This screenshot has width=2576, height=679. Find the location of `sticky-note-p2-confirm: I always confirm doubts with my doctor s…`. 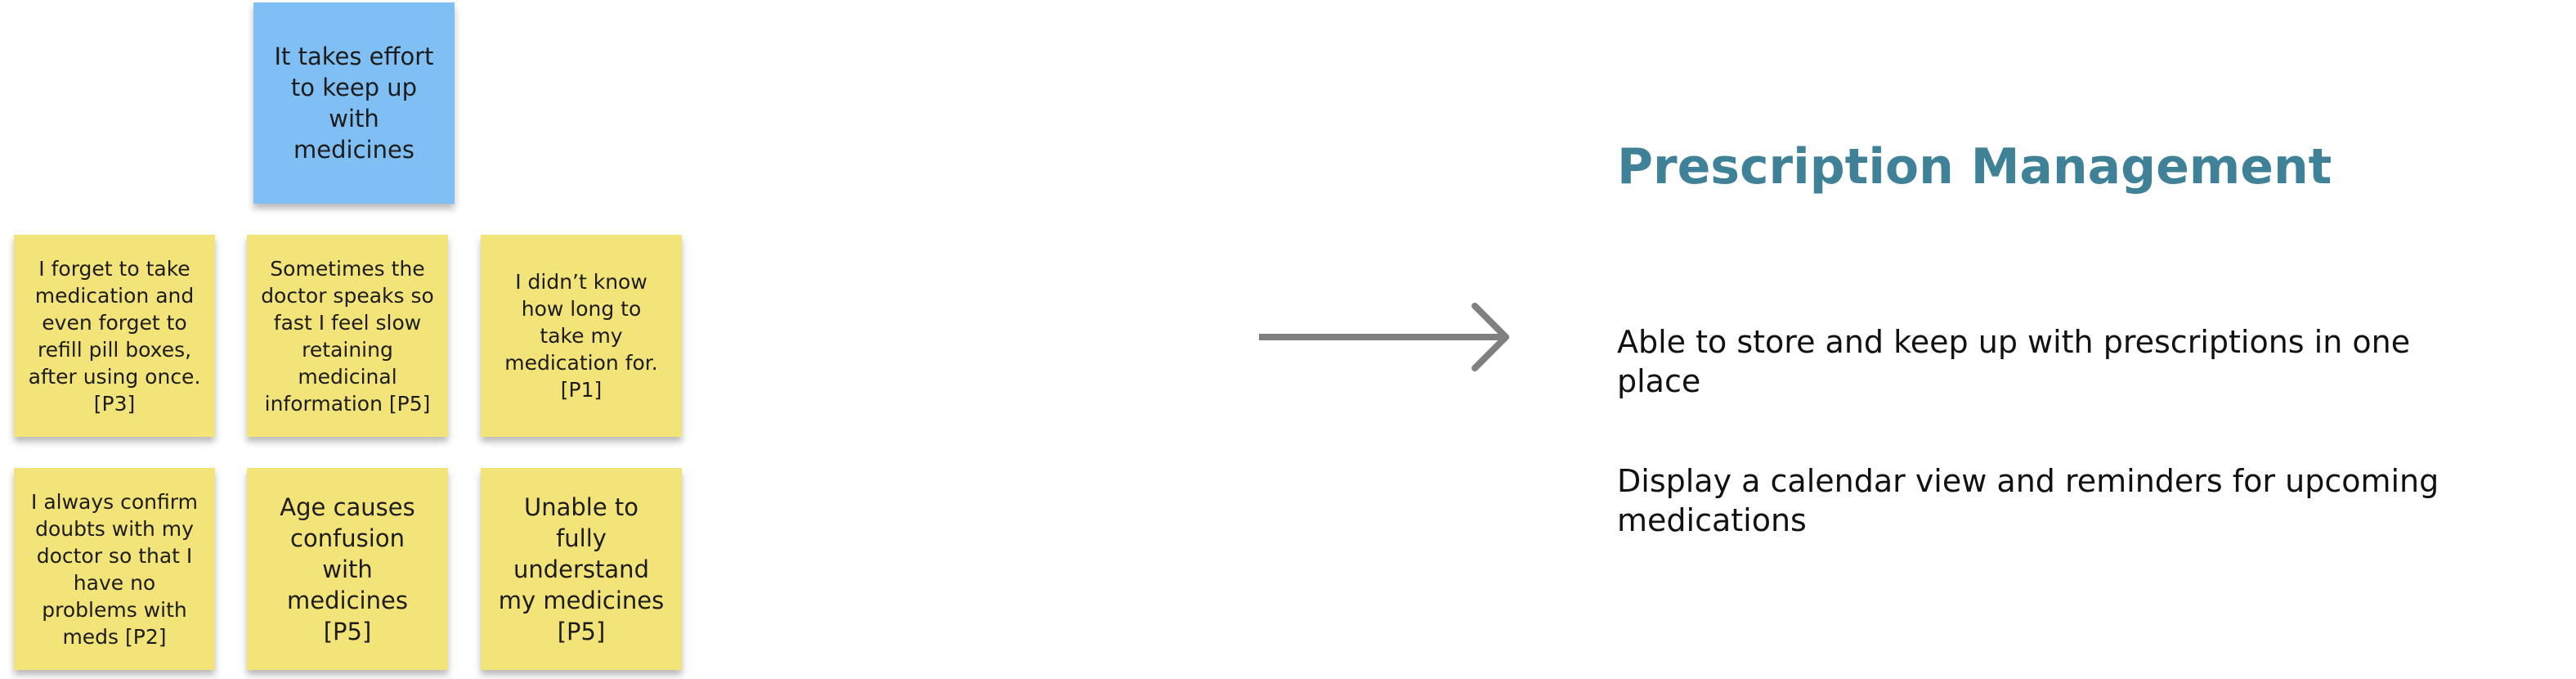

sticky-note-p2-confirm: I always confirm doubts with my doctor s… is located at coordinates (114, 569).